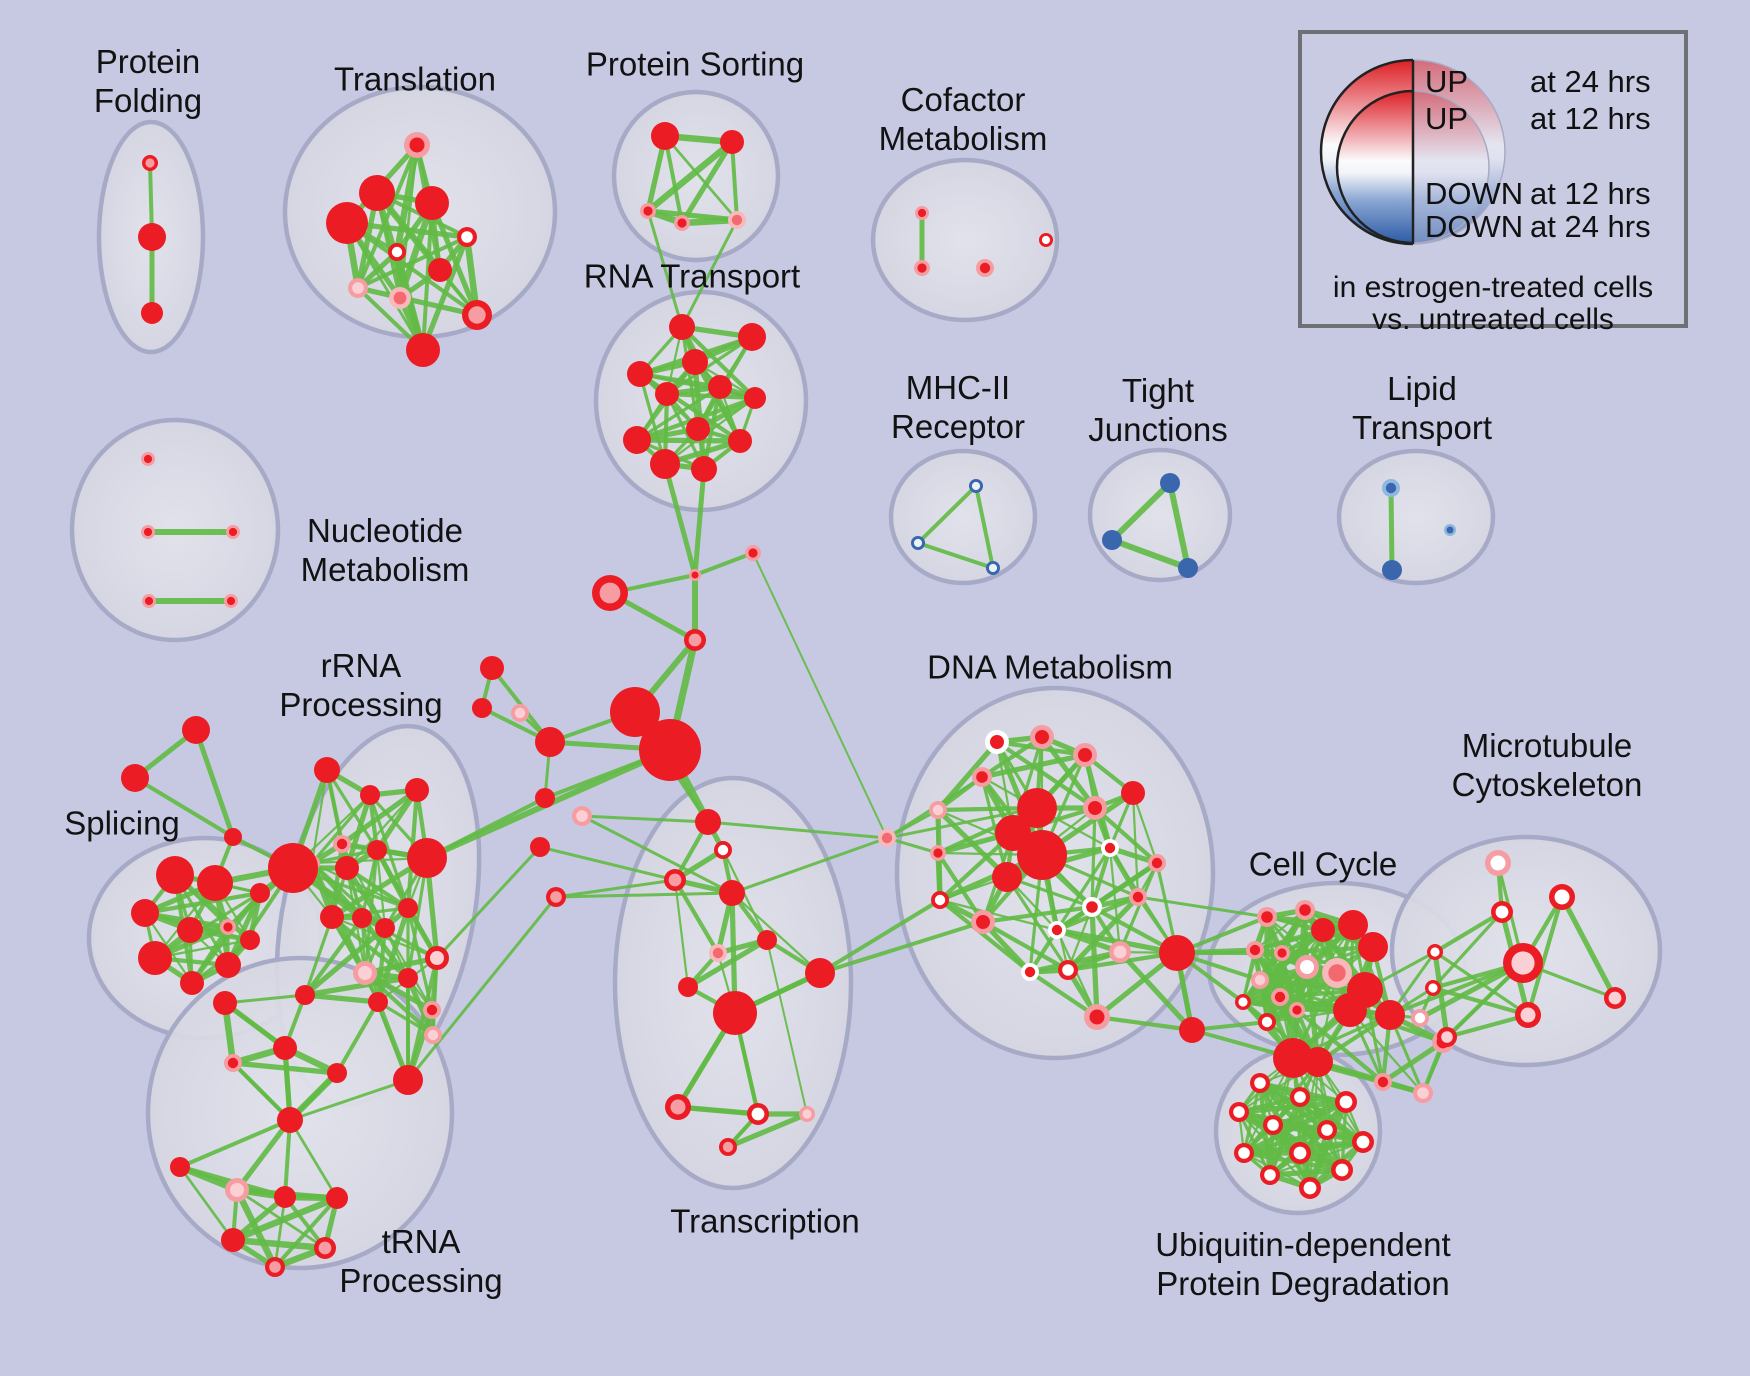 The image size is (1750, 1376). I want to click on cluster-ellipse-mhc, so click(963, 517).